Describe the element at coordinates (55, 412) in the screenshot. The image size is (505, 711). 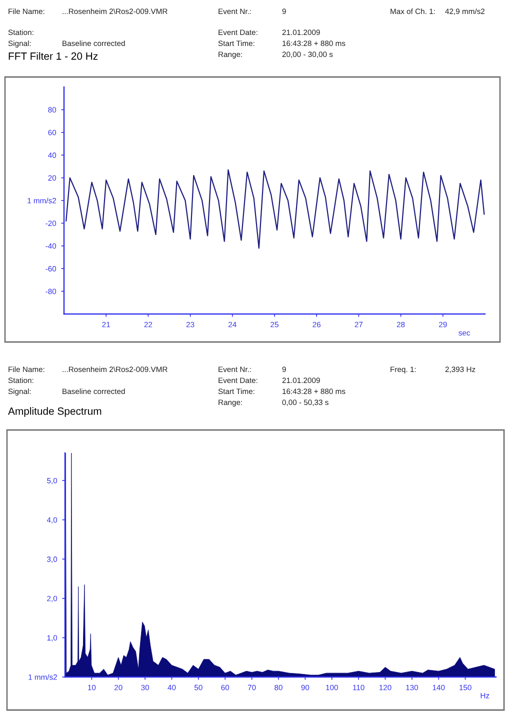
I see `chart-title: Amplitude Spectrum` at that location.